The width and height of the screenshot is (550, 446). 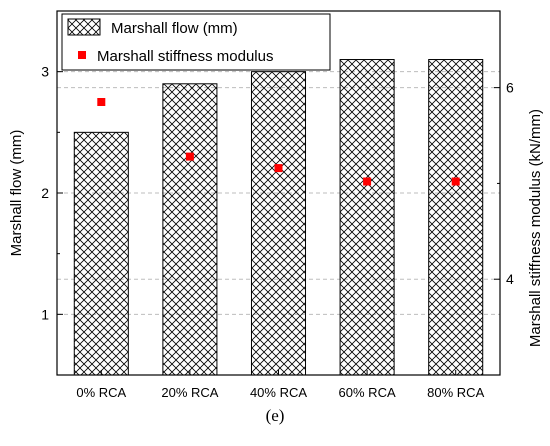 I want to click on right-tick-label: 6, so click(x=510, y=88).